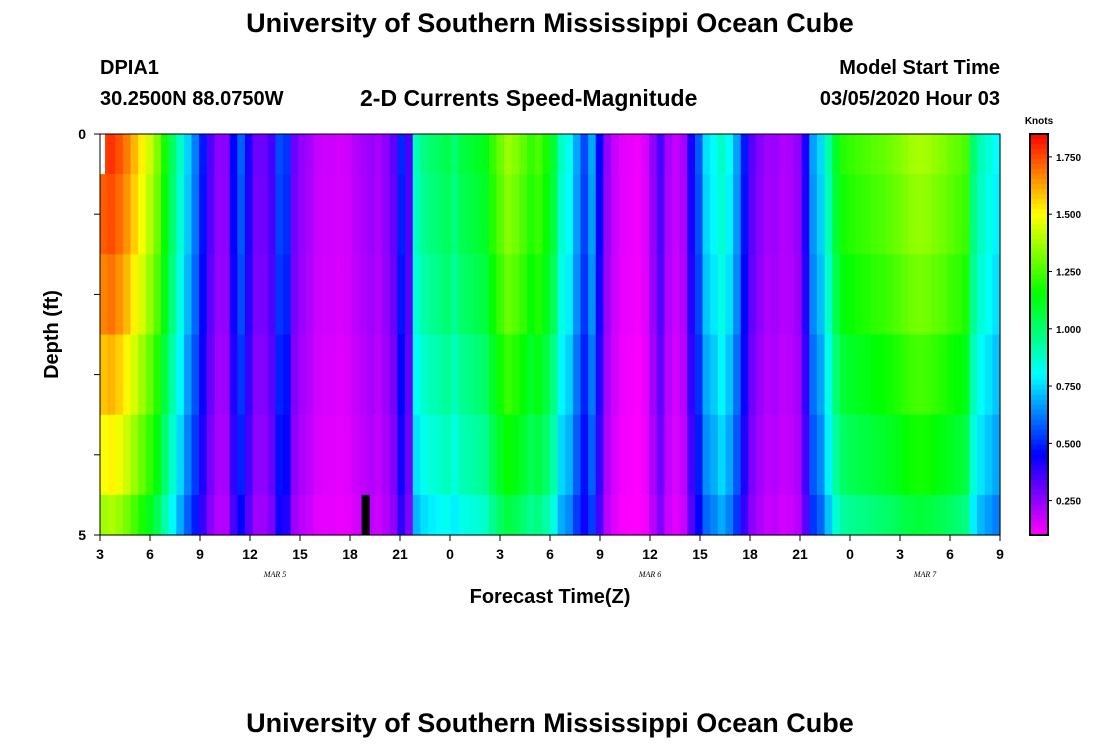 This screenshot has height=750, width=1100. I want to click on colorbar-tick-label: 1.000, so click(1068, 330).